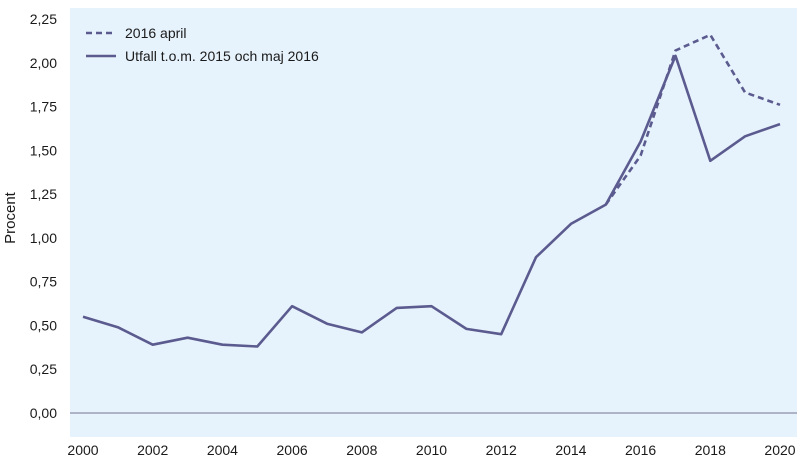 The height and width of the screenshot is (462, 798). Describe the element at coordinates (292, 450) in the screenshot. I see `x-tick-label: 2006` at that location.